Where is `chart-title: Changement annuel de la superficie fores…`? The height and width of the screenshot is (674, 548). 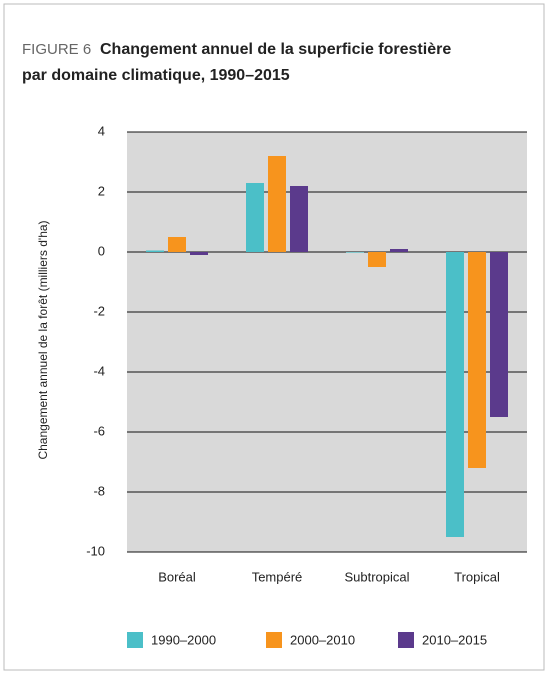
chart-title: Changement annuel de la superficie fores… is located at coordinates (275, 49).